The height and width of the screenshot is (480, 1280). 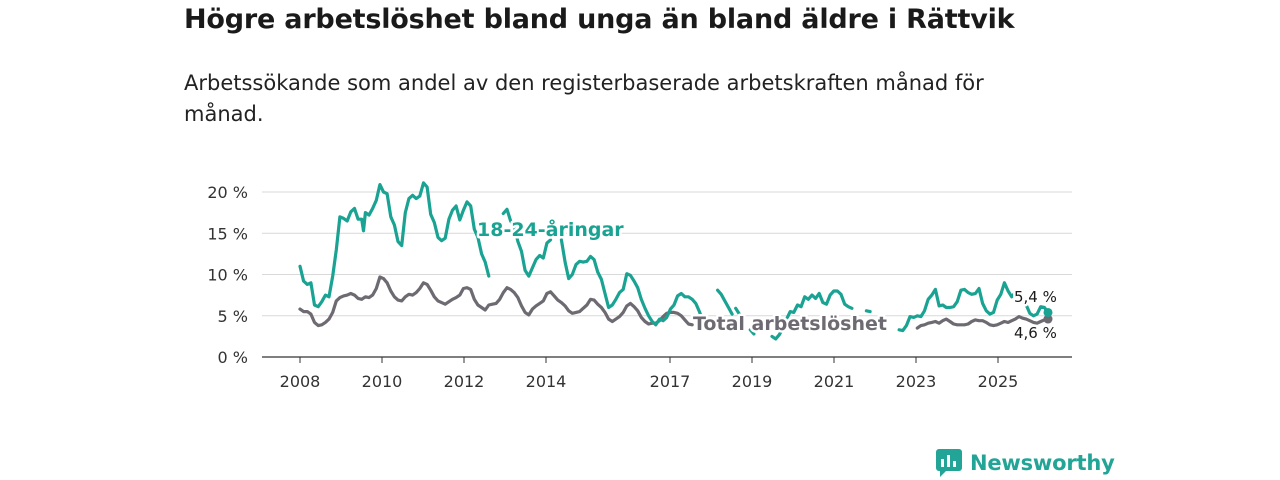 I want to click on x-tick-label: 2021, so click(x=834, y=381).